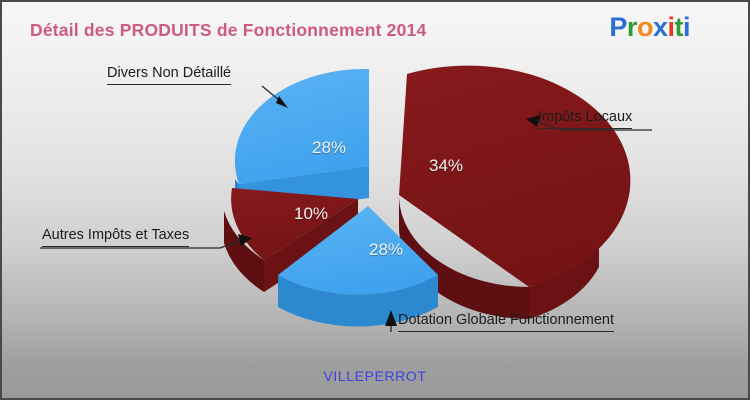 This screenshot has width=750, height=400. I want to click on slice-label-impots-locaux: Impôts Locaux, so click(585, 119).